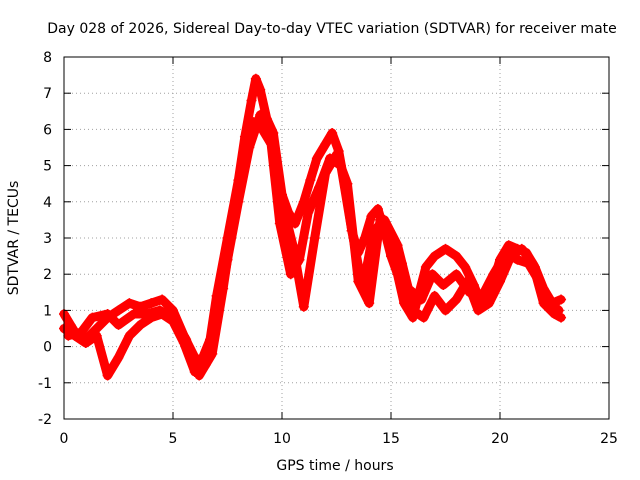  Describe the element at coordinates (47, 203) in the screenshot. I see `y-tick-label: 4` at that location.